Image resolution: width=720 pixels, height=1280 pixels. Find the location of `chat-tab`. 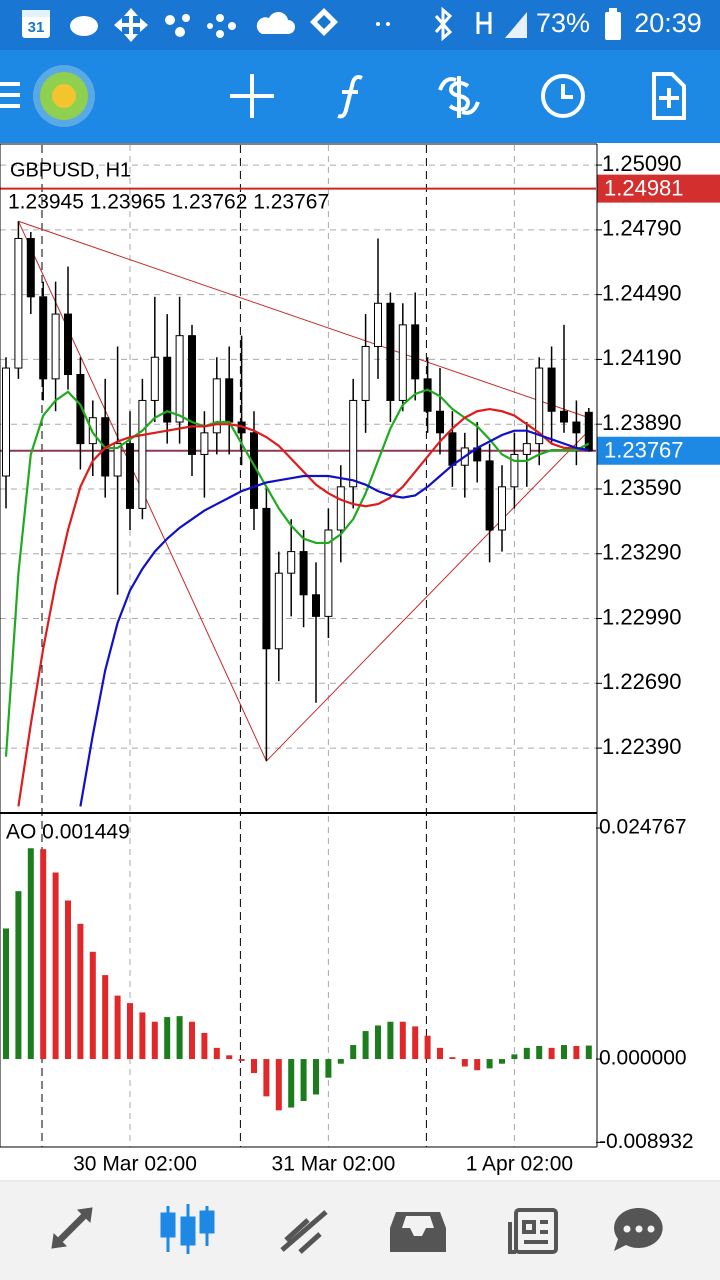

chat-tab is located at coordinates (638, 1229).